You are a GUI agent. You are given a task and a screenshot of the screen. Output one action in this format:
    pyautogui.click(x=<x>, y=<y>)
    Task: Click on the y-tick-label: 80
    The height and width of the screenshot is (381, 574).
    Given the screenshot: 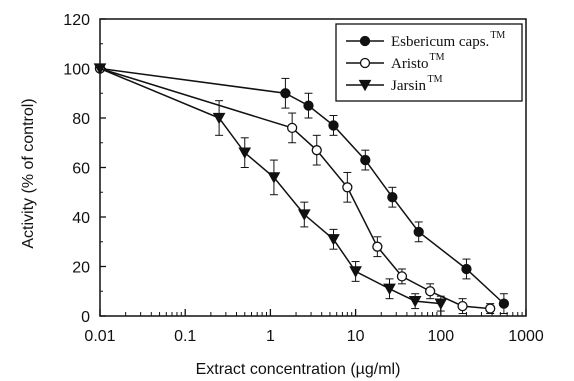 What is the action you would take?
    pyautogui.click(x=81, y=119)
    